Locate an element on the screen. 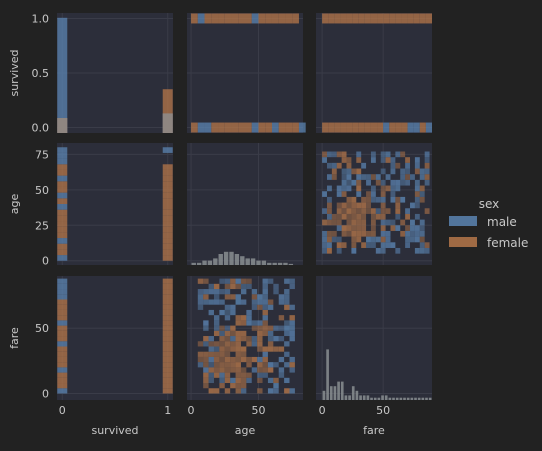  y-axis-label-age: age is located at coordinates (14, 204).